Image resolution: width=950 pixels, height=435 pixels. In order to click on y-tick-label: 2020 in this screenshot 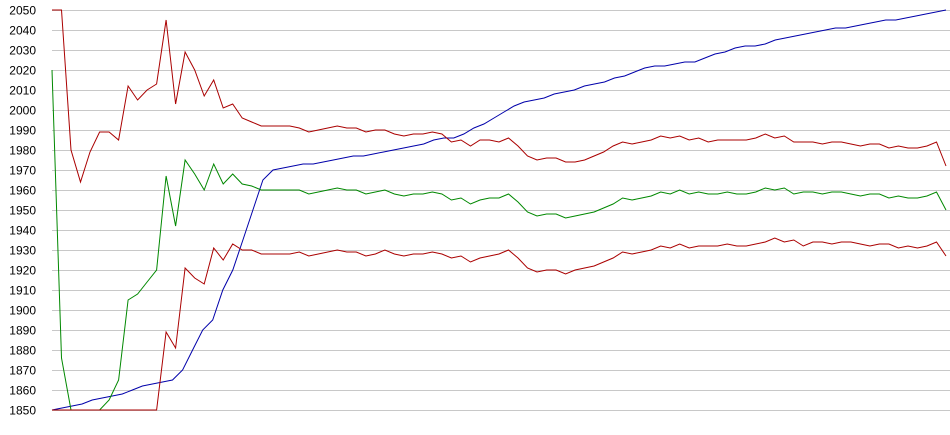, I will do `click(22, 71)`.